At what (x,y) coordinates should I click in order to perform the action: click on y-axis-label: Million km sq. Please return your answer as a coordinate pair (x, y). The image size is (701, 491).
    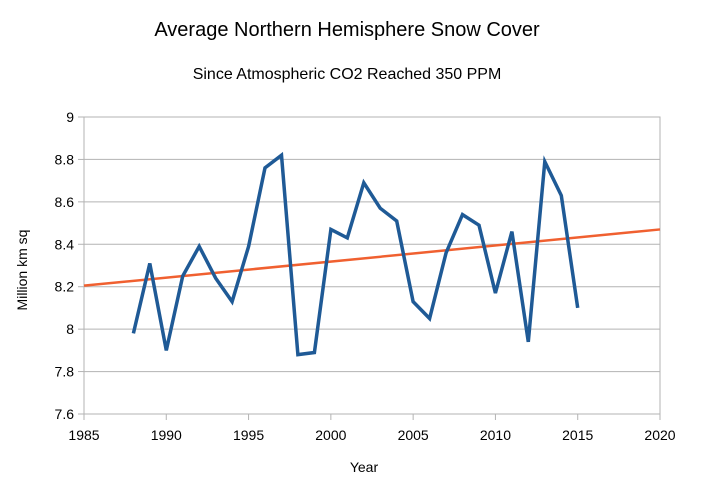
    Looking at the image, I should click on (22, 270).